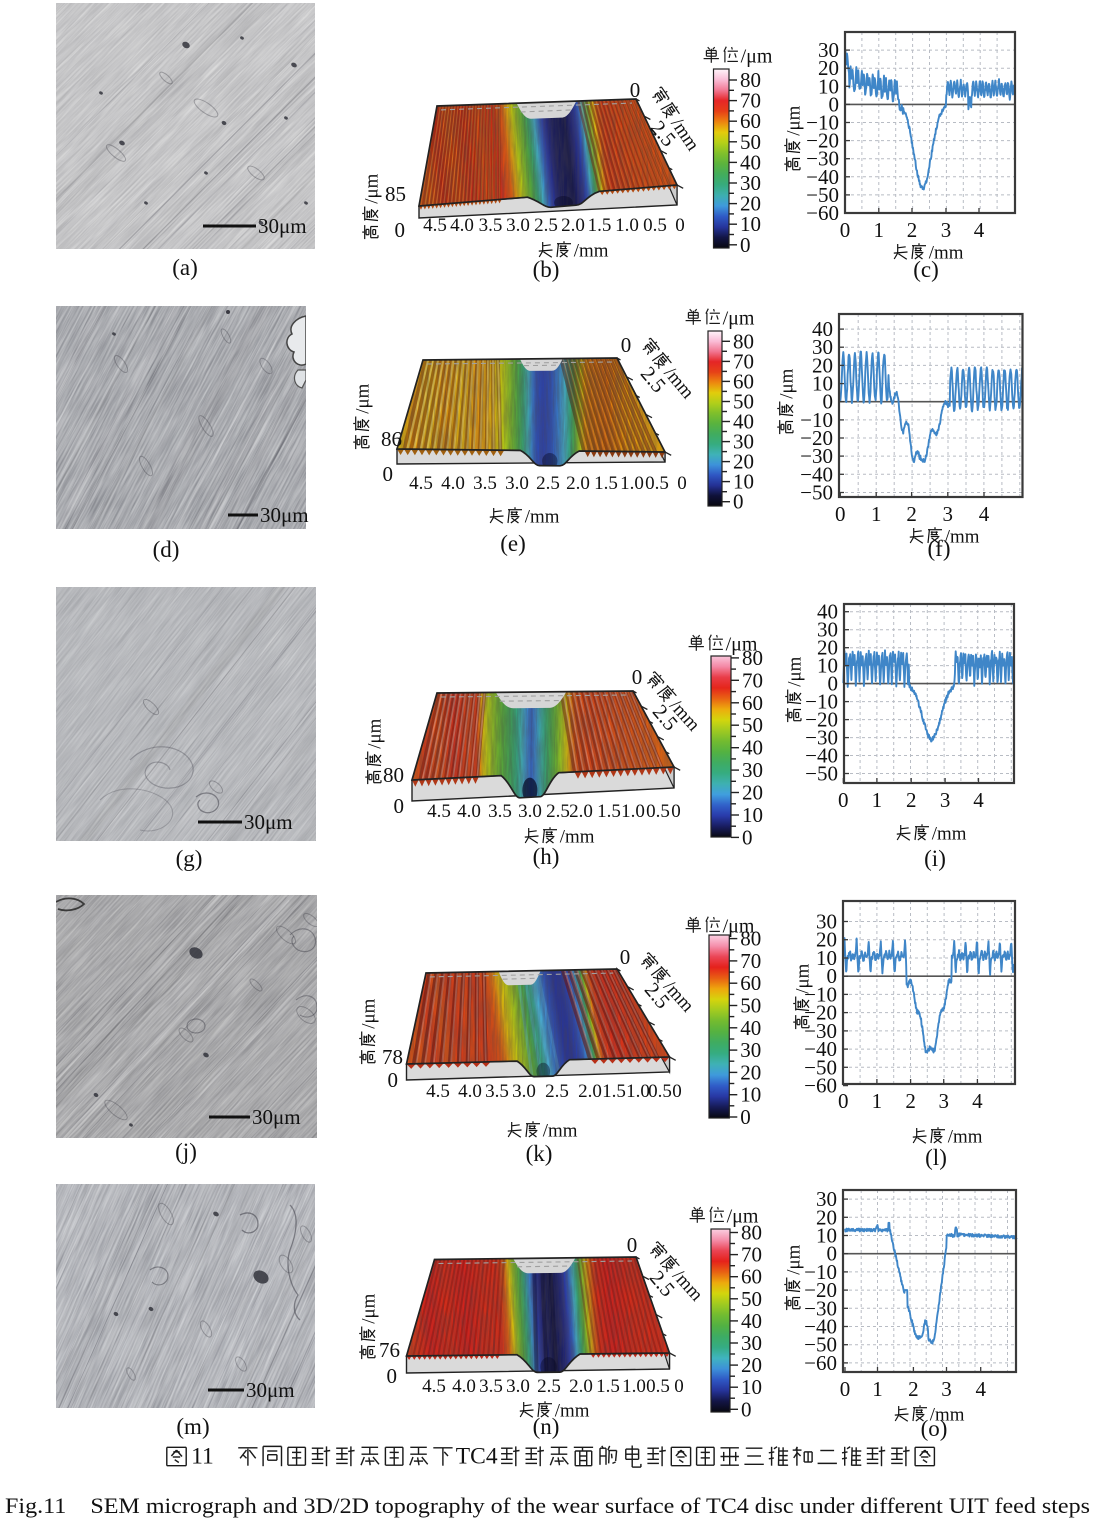  What do you see at coordinates (189, 858) in the screenshot?
I see `svg-text: (g)` at bounding box center [189, 858].